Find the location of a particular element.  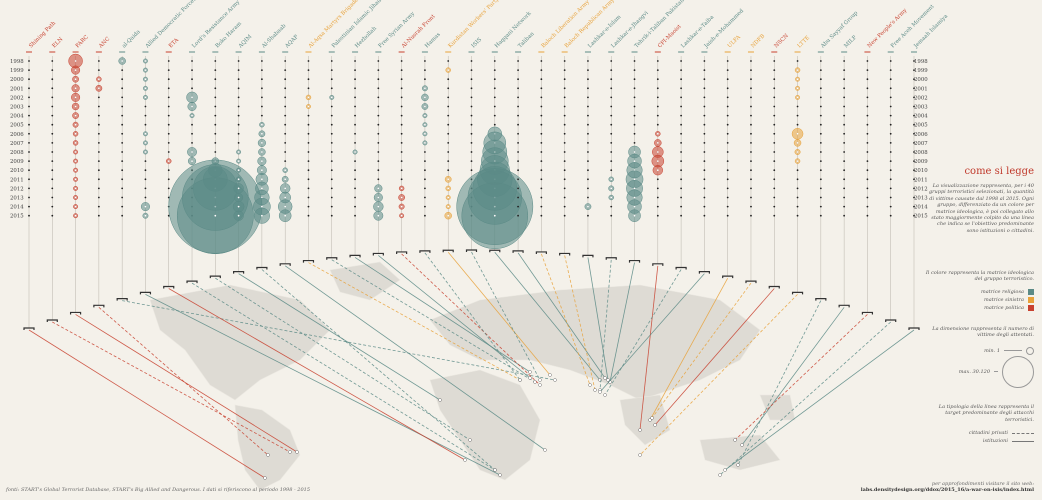

legend-sinistra-swatch is located at coordinates (1031, 299).